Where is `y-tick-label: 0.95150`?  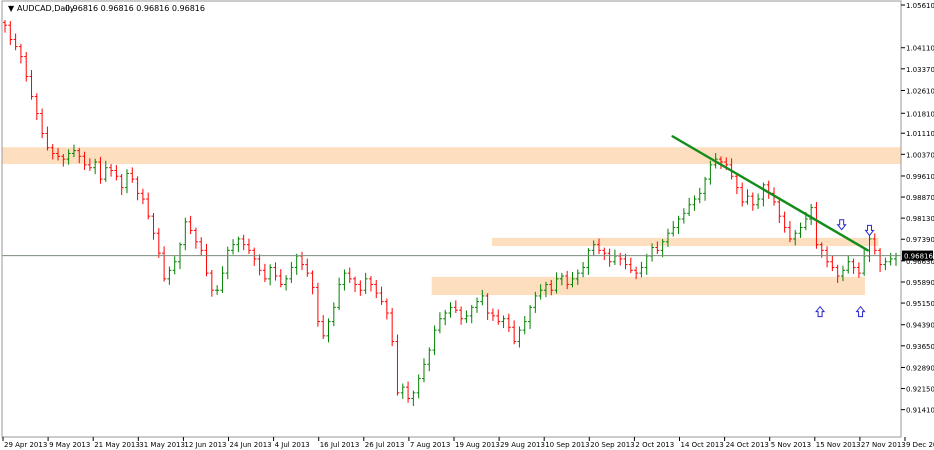
y-tick-label: 0.95150 is located at coordinates (920, 304).